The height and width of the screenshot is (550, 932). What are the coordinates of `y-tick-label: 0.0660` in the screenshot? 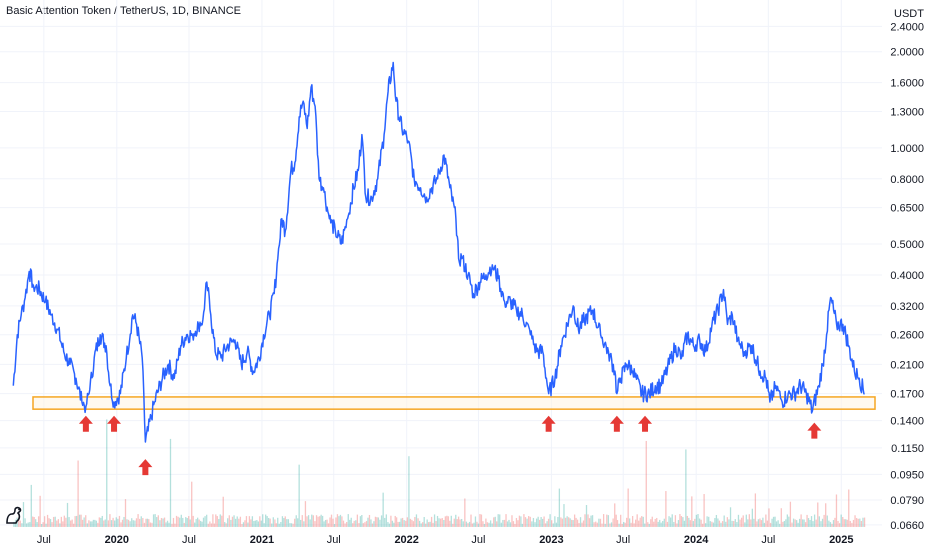 It's located at (907, 526).